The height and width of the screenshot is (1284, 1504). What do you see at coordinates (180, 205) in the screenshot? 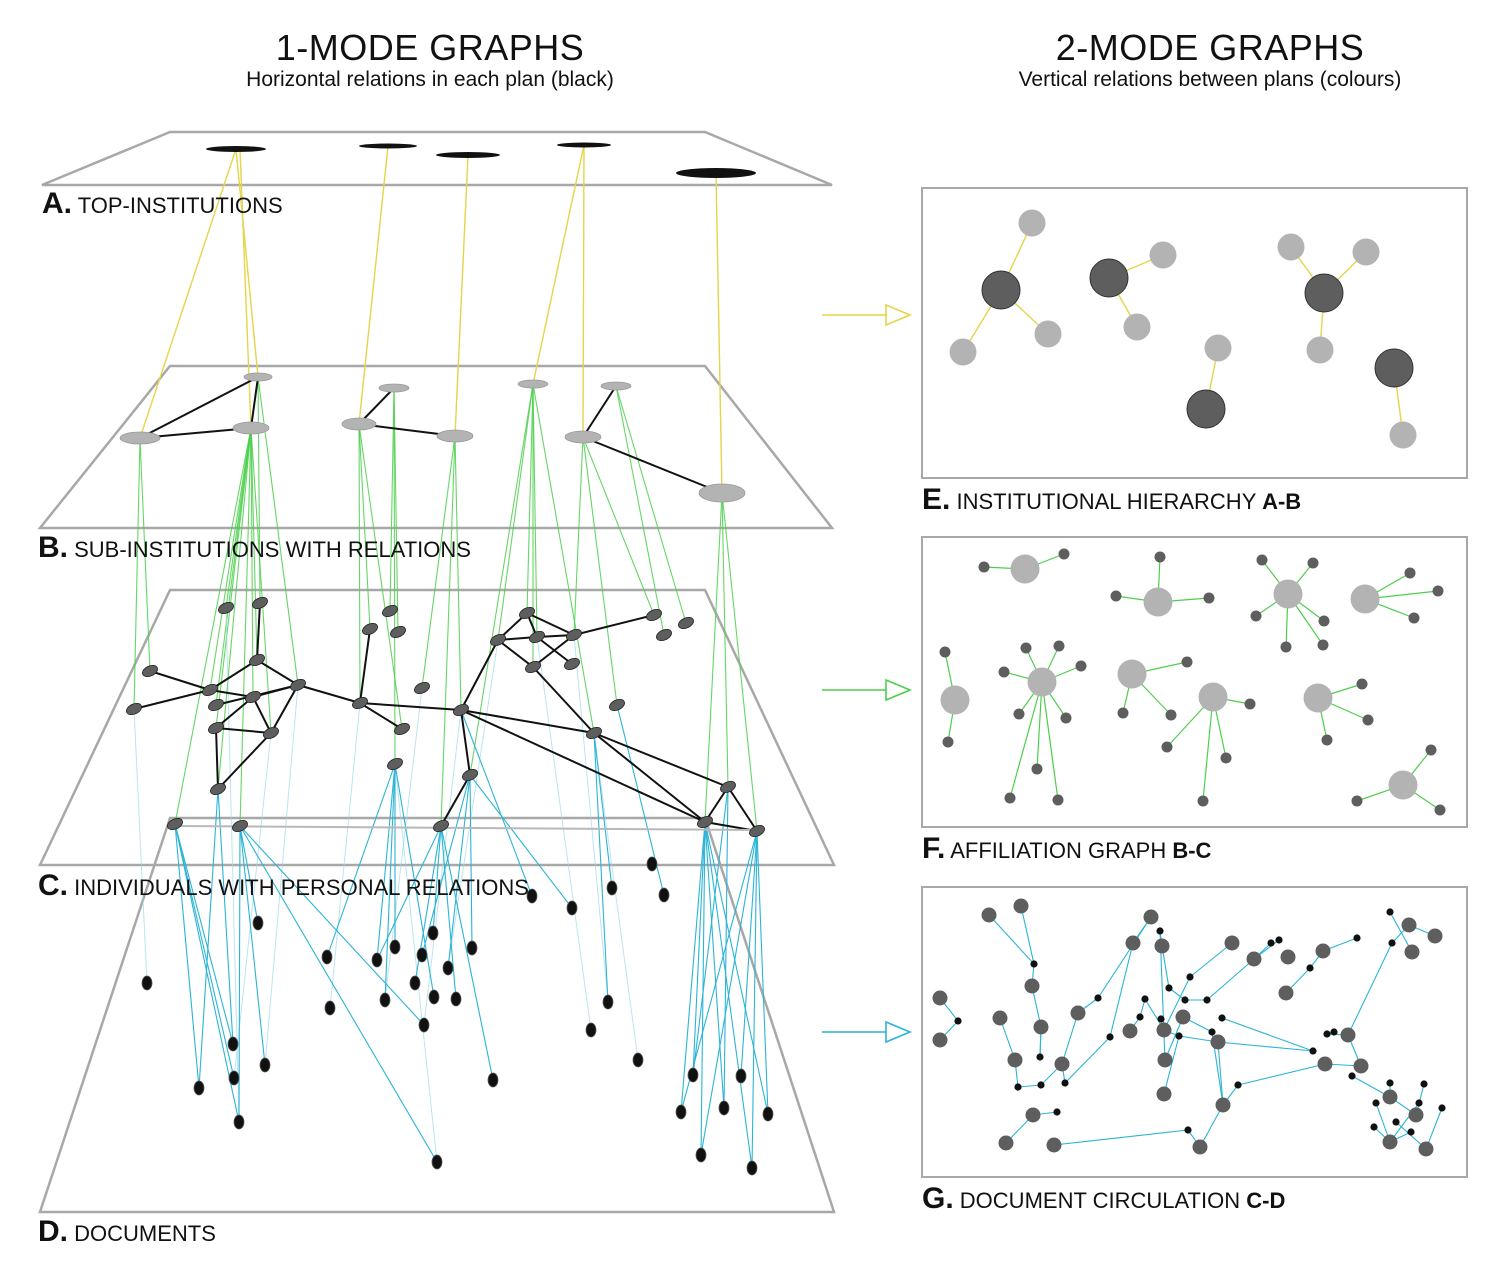
I see `plane-text-a: TOP-INSTITUTIONS` at bounding box center [180, 205].